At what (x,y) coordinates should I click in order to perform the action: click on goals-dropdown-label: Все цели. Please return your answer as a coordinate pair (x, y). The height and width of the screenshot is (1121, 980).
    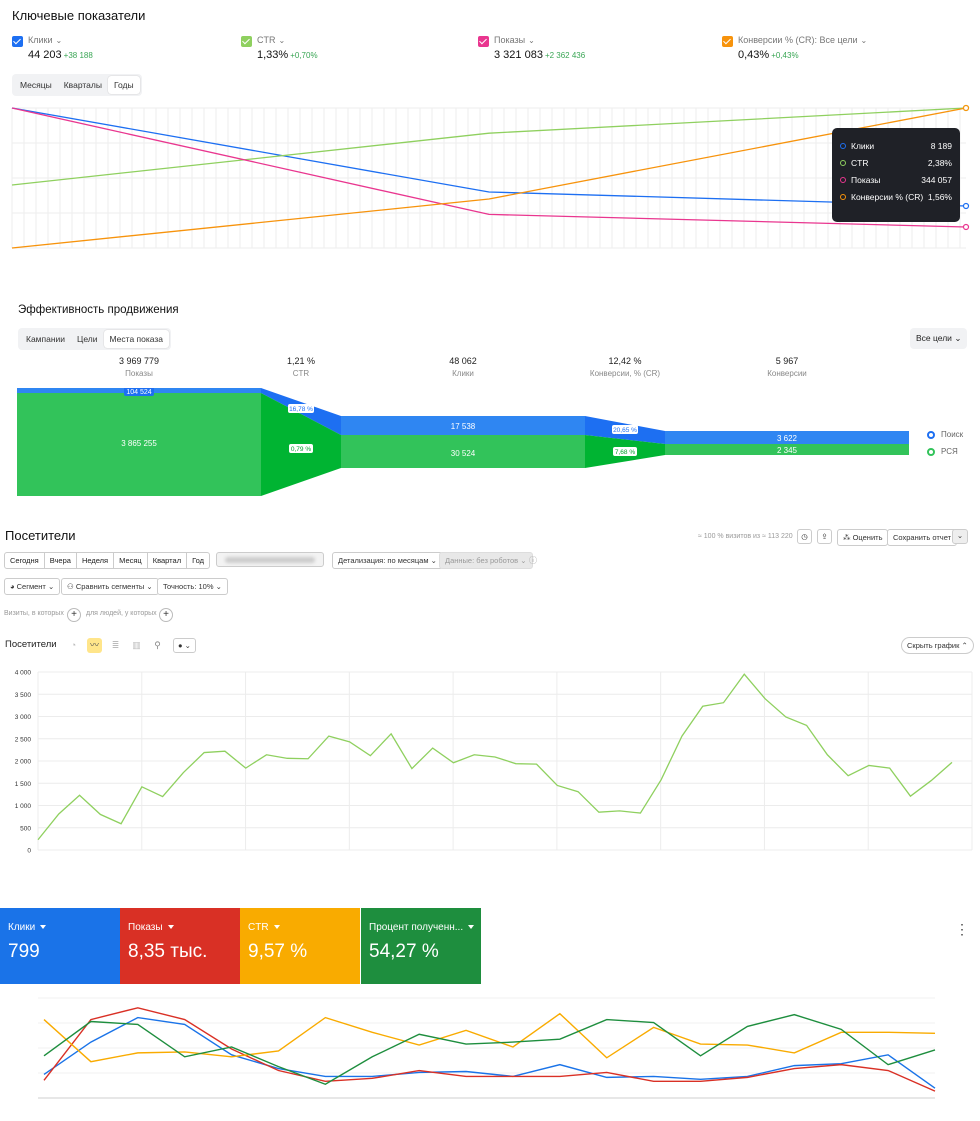
    Looking at the image, I should click on (934, 338).